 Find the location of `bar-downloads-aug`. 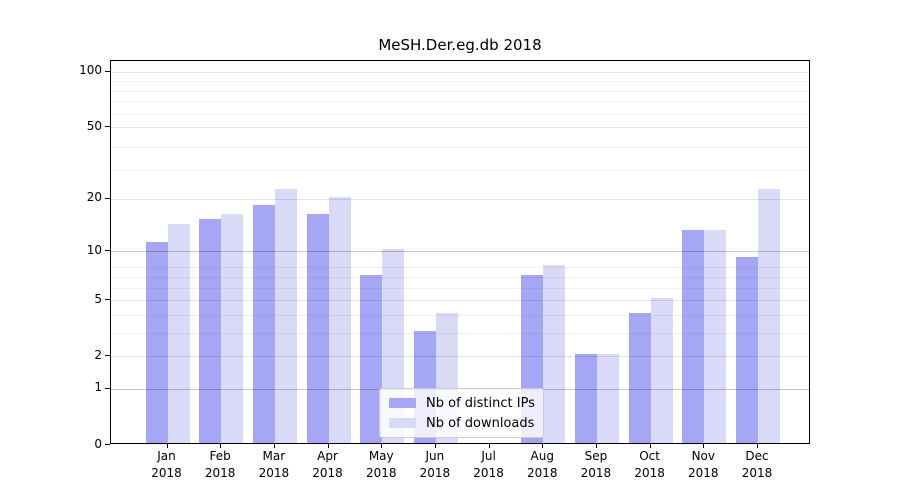

bar-downloads-aug is located at coordinates (554, 354).